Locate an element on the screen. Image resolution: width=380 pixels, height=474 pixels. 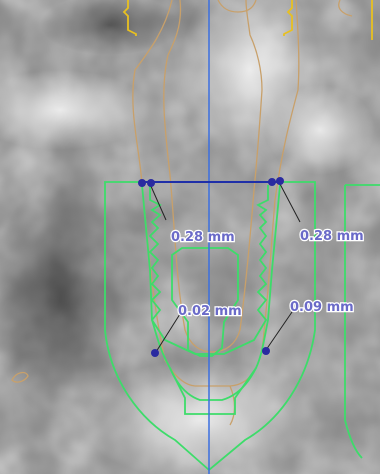
measurement-points is located at coordinates (211, 267).